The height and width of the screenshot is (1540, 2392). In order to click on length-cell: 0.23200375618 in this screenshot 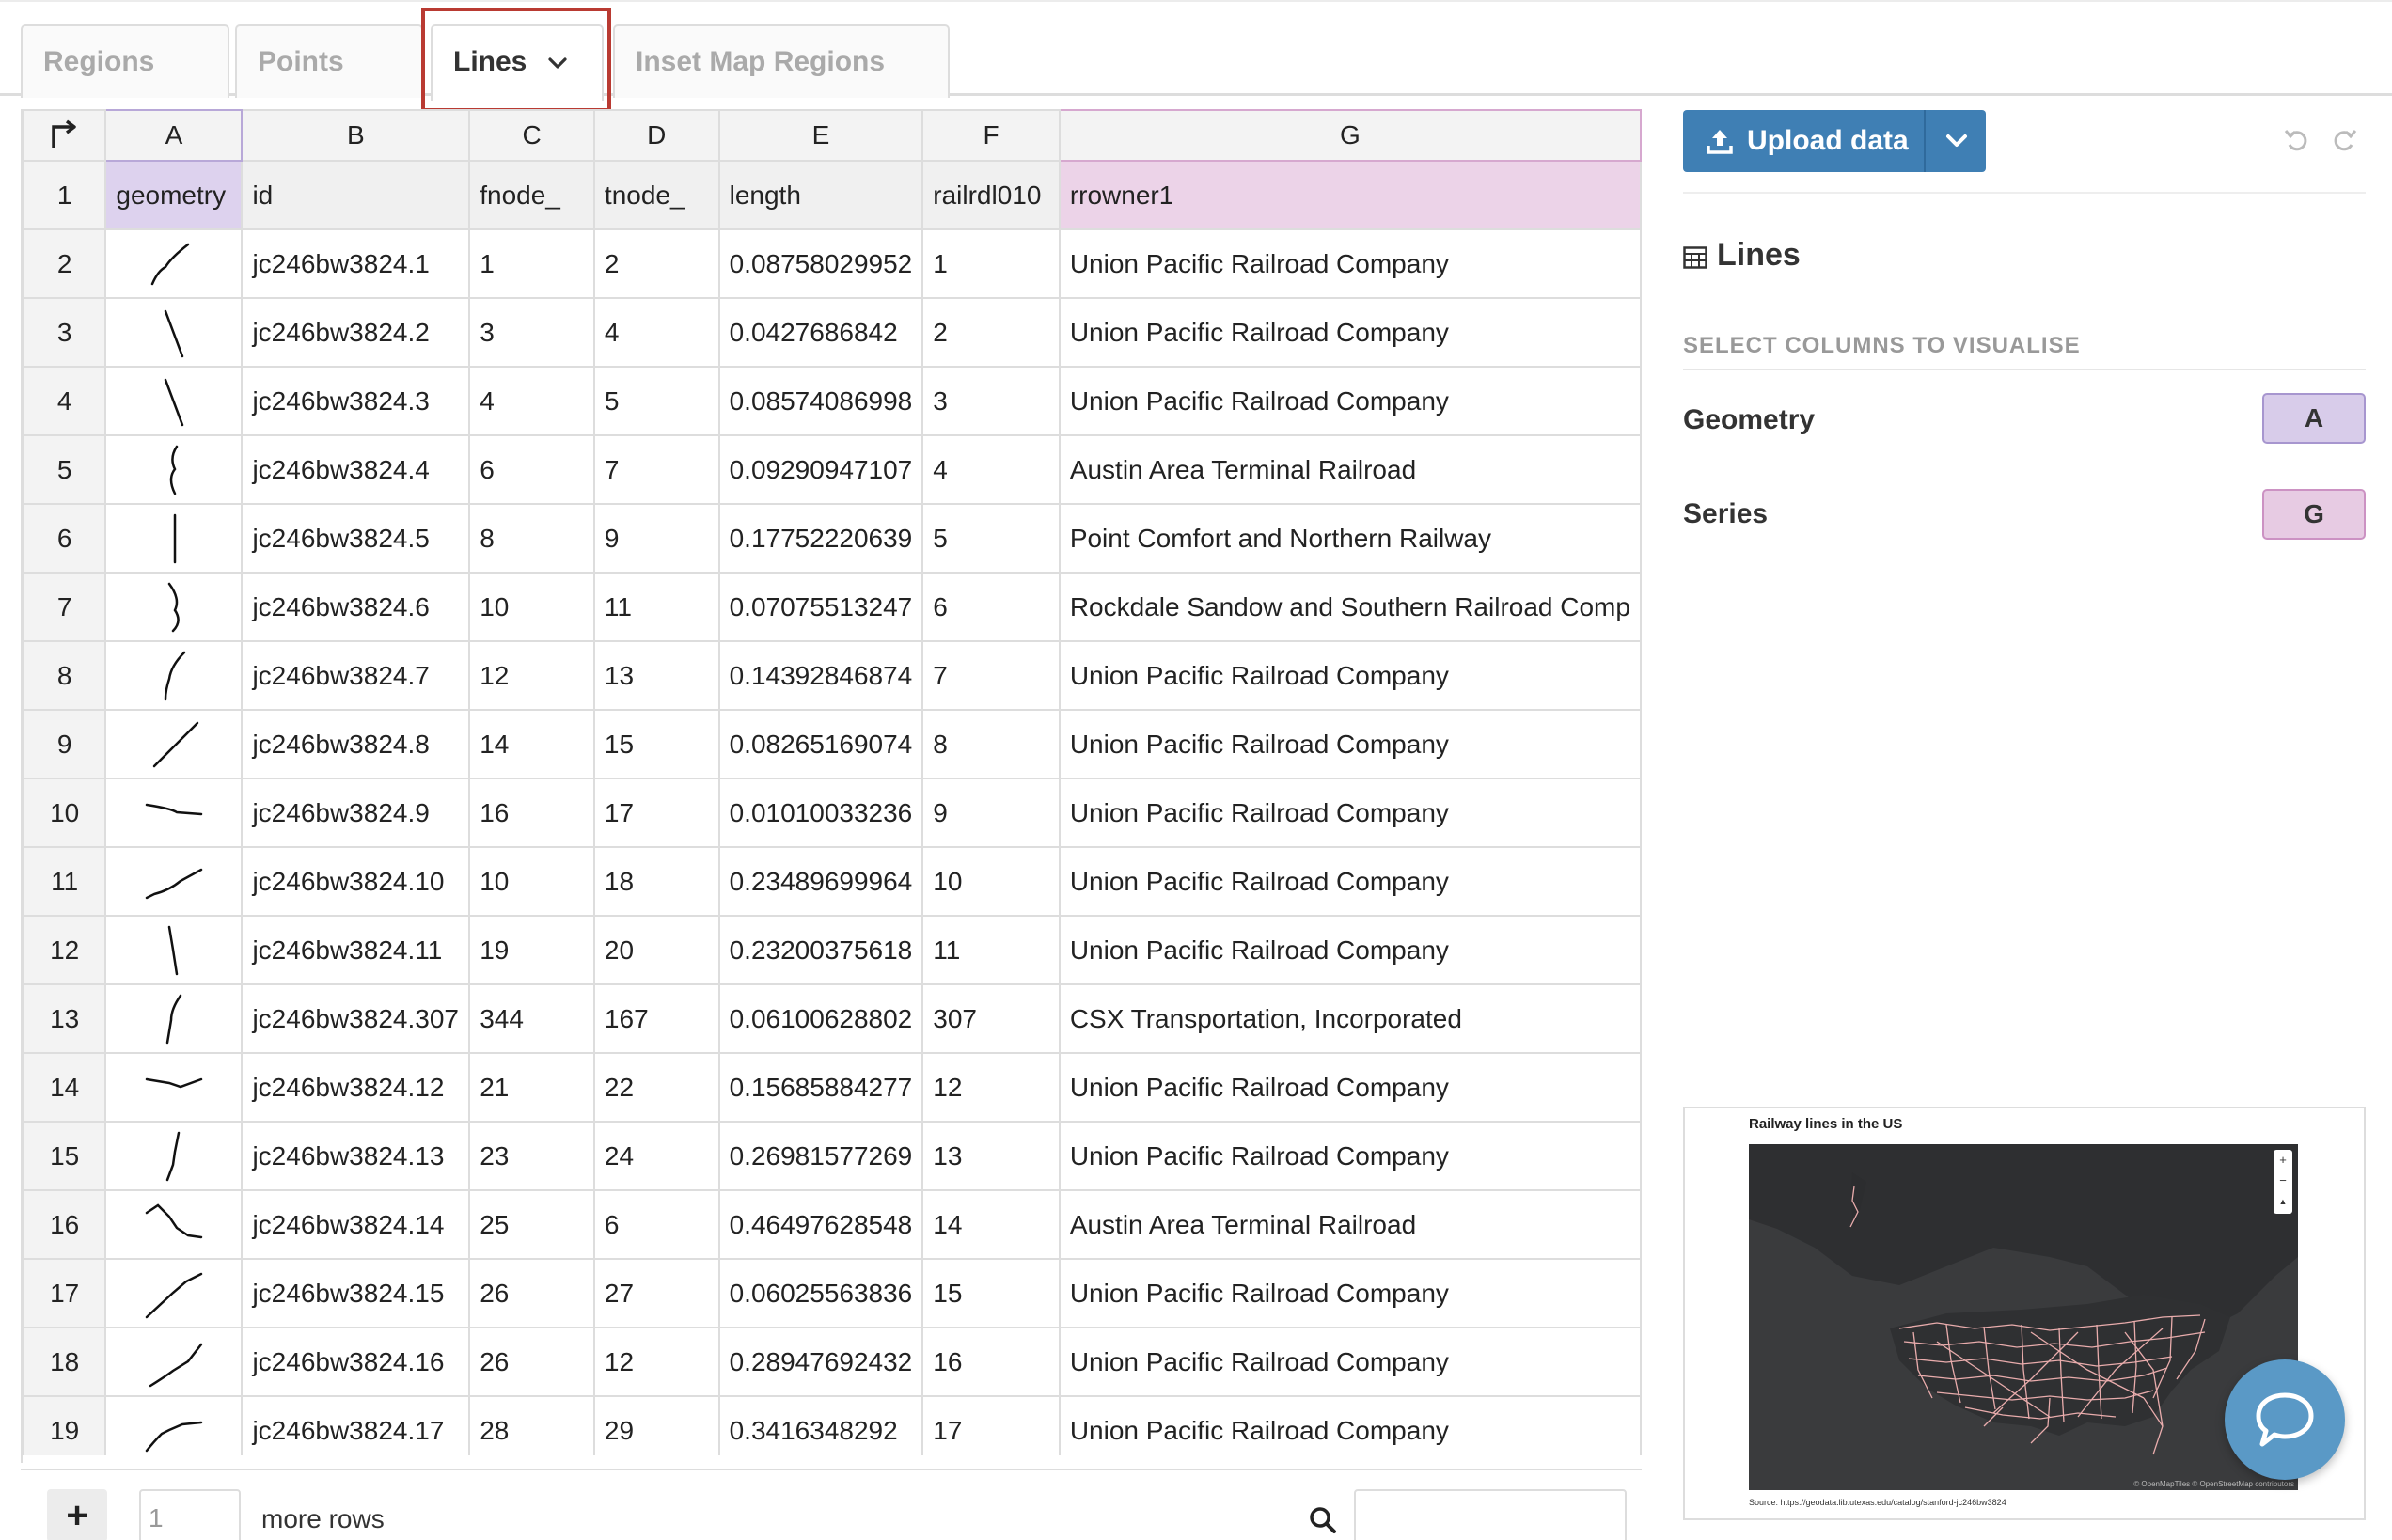, I will do `click(820, 950)`.